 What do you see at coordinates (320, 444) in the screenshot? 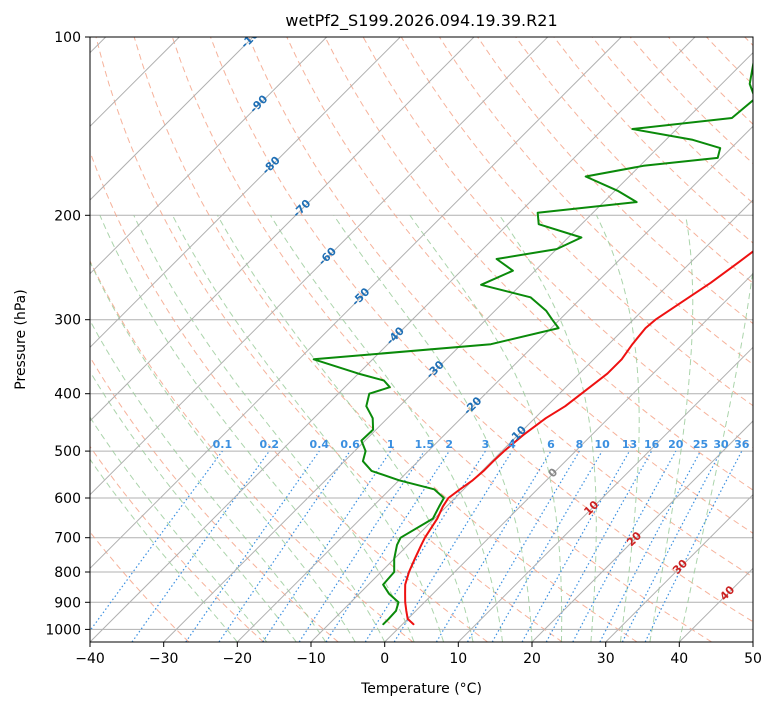
I see `mixing-ratio-label: 0.4` at bounding box center [320, 444].